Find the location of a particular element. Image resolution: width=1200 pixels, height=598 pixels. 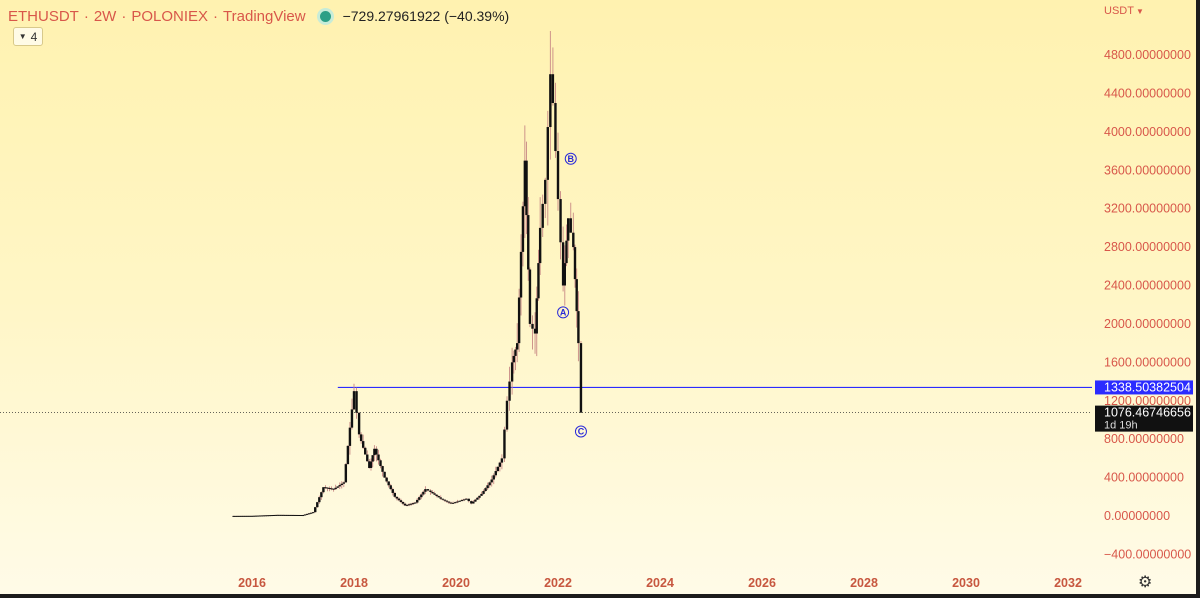

indicators-collapse-button: ▼ 4 is located at coordinates (28, 36).